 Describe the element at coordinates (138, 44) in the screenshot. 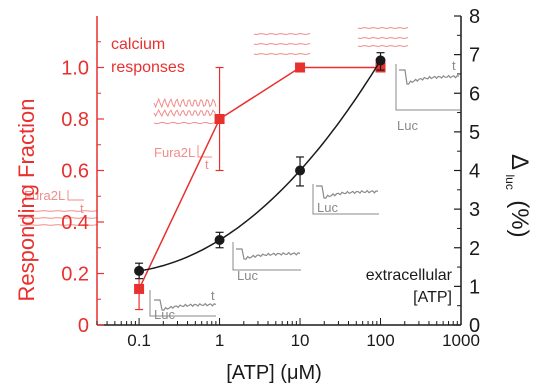

I see `calcium-responses-label-line1: calcium` at that location.